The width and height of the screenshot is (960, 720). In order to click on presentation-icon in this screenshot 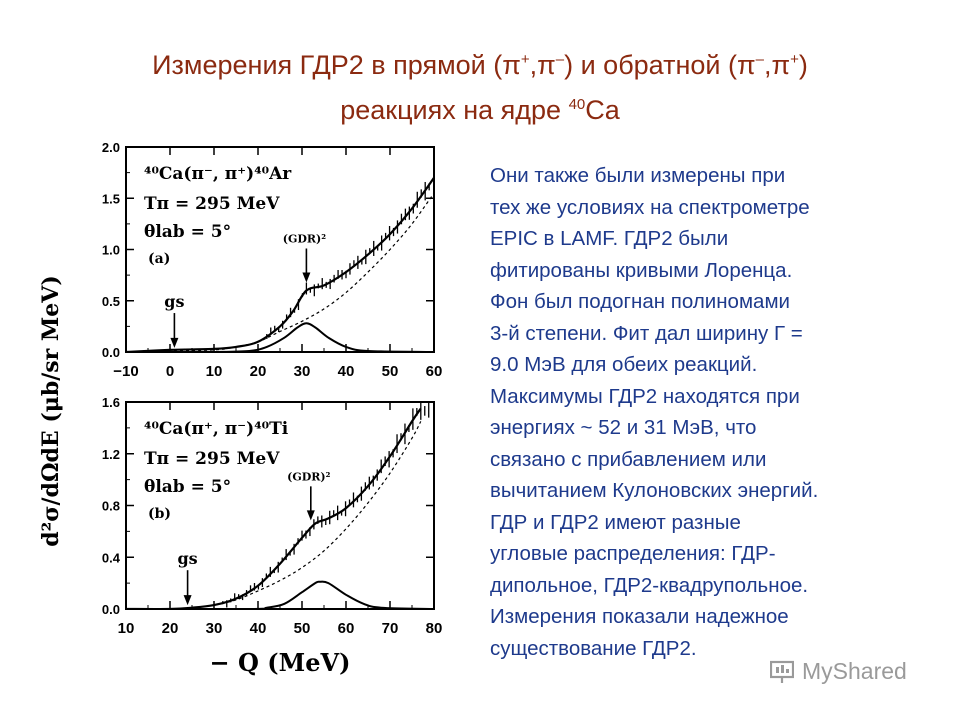, I will do `click(782, 671)`.